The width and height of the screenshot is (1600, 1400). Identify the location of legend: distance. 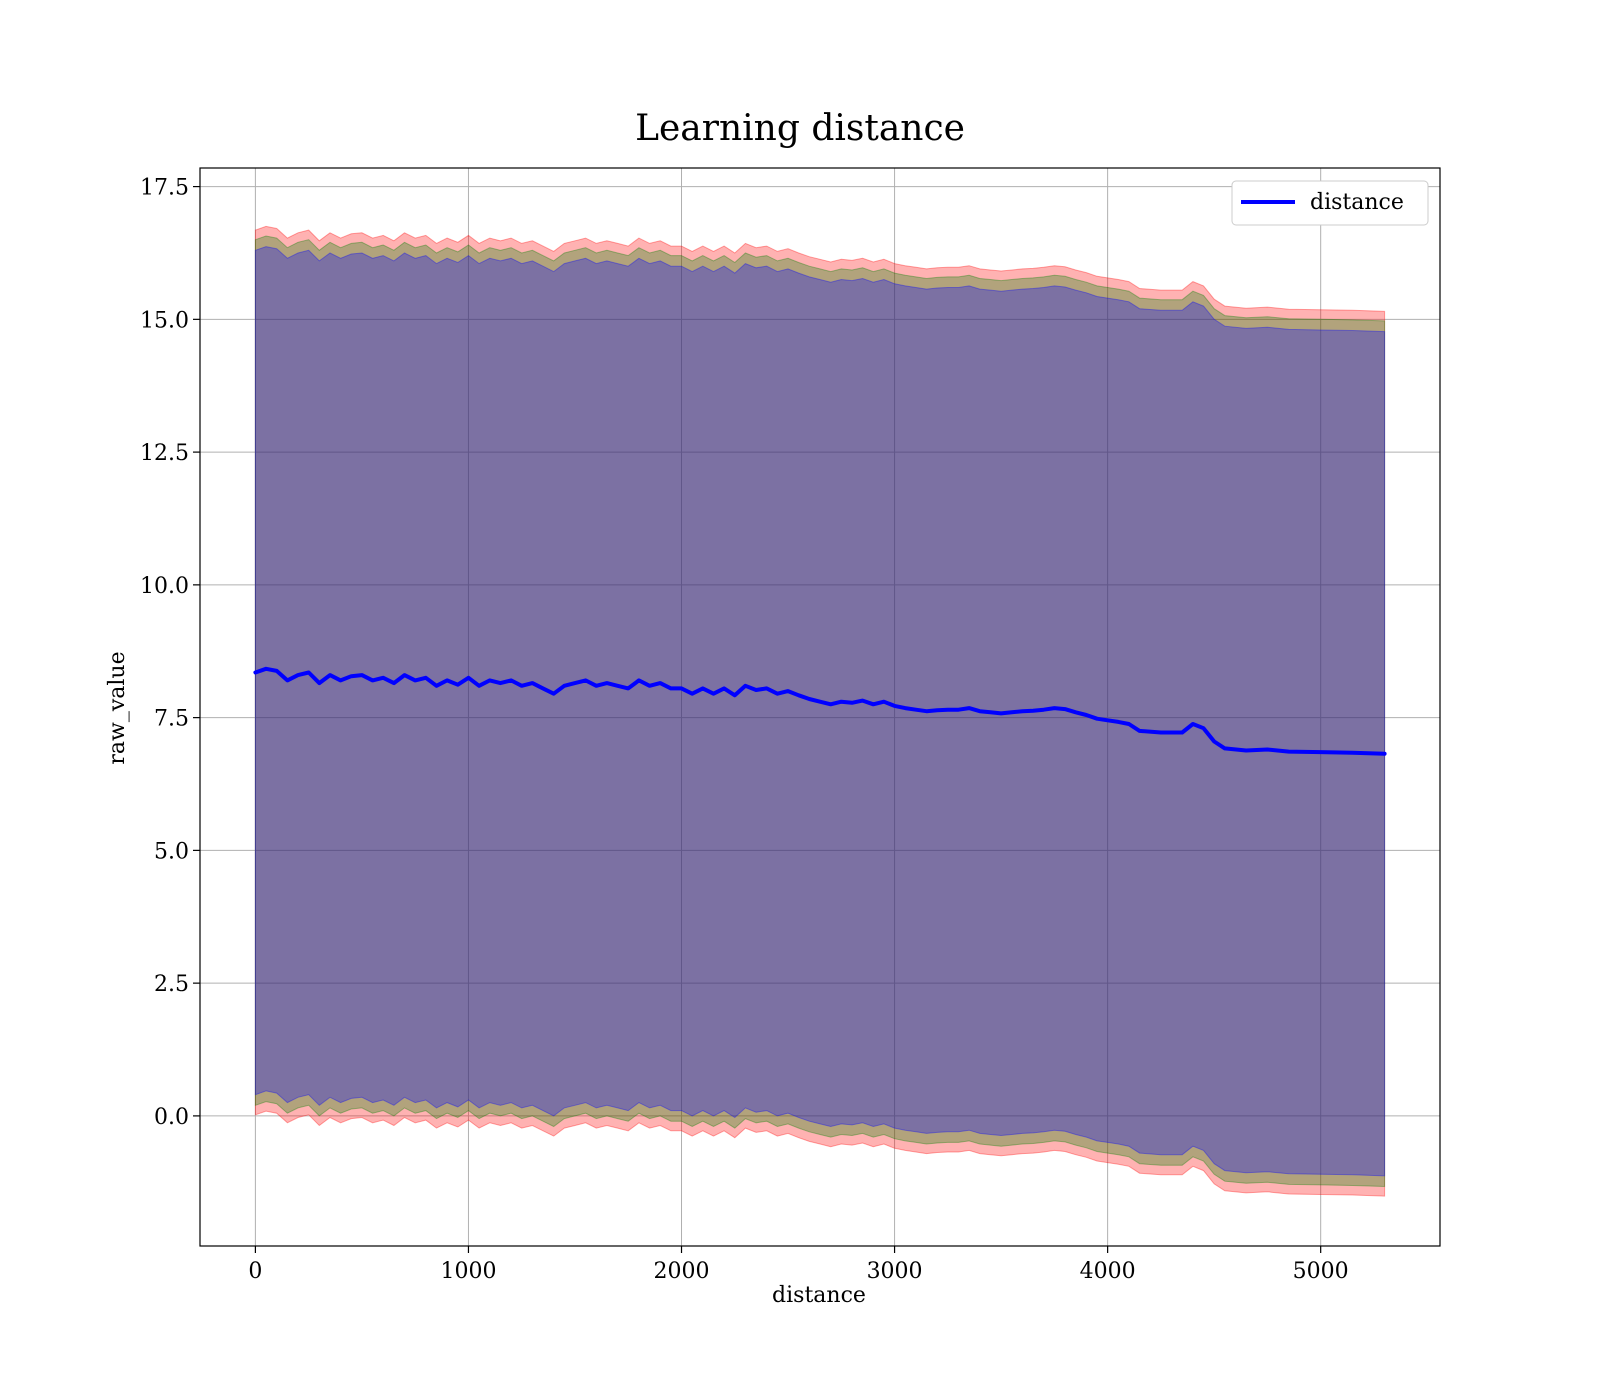
(1330, 203).